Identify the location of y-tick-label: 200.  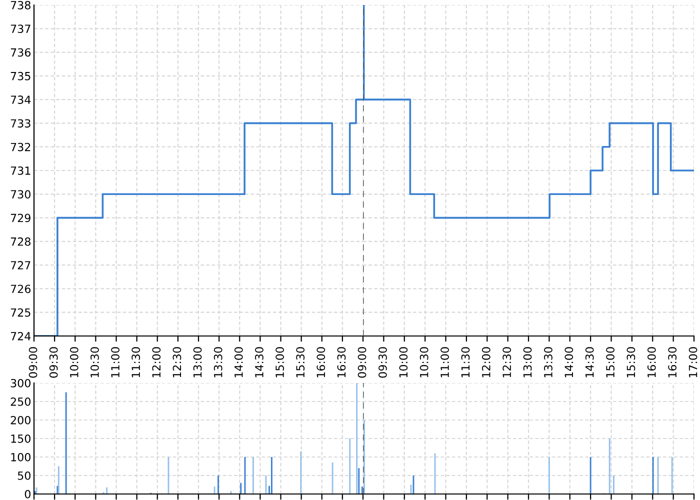
(20, 420).